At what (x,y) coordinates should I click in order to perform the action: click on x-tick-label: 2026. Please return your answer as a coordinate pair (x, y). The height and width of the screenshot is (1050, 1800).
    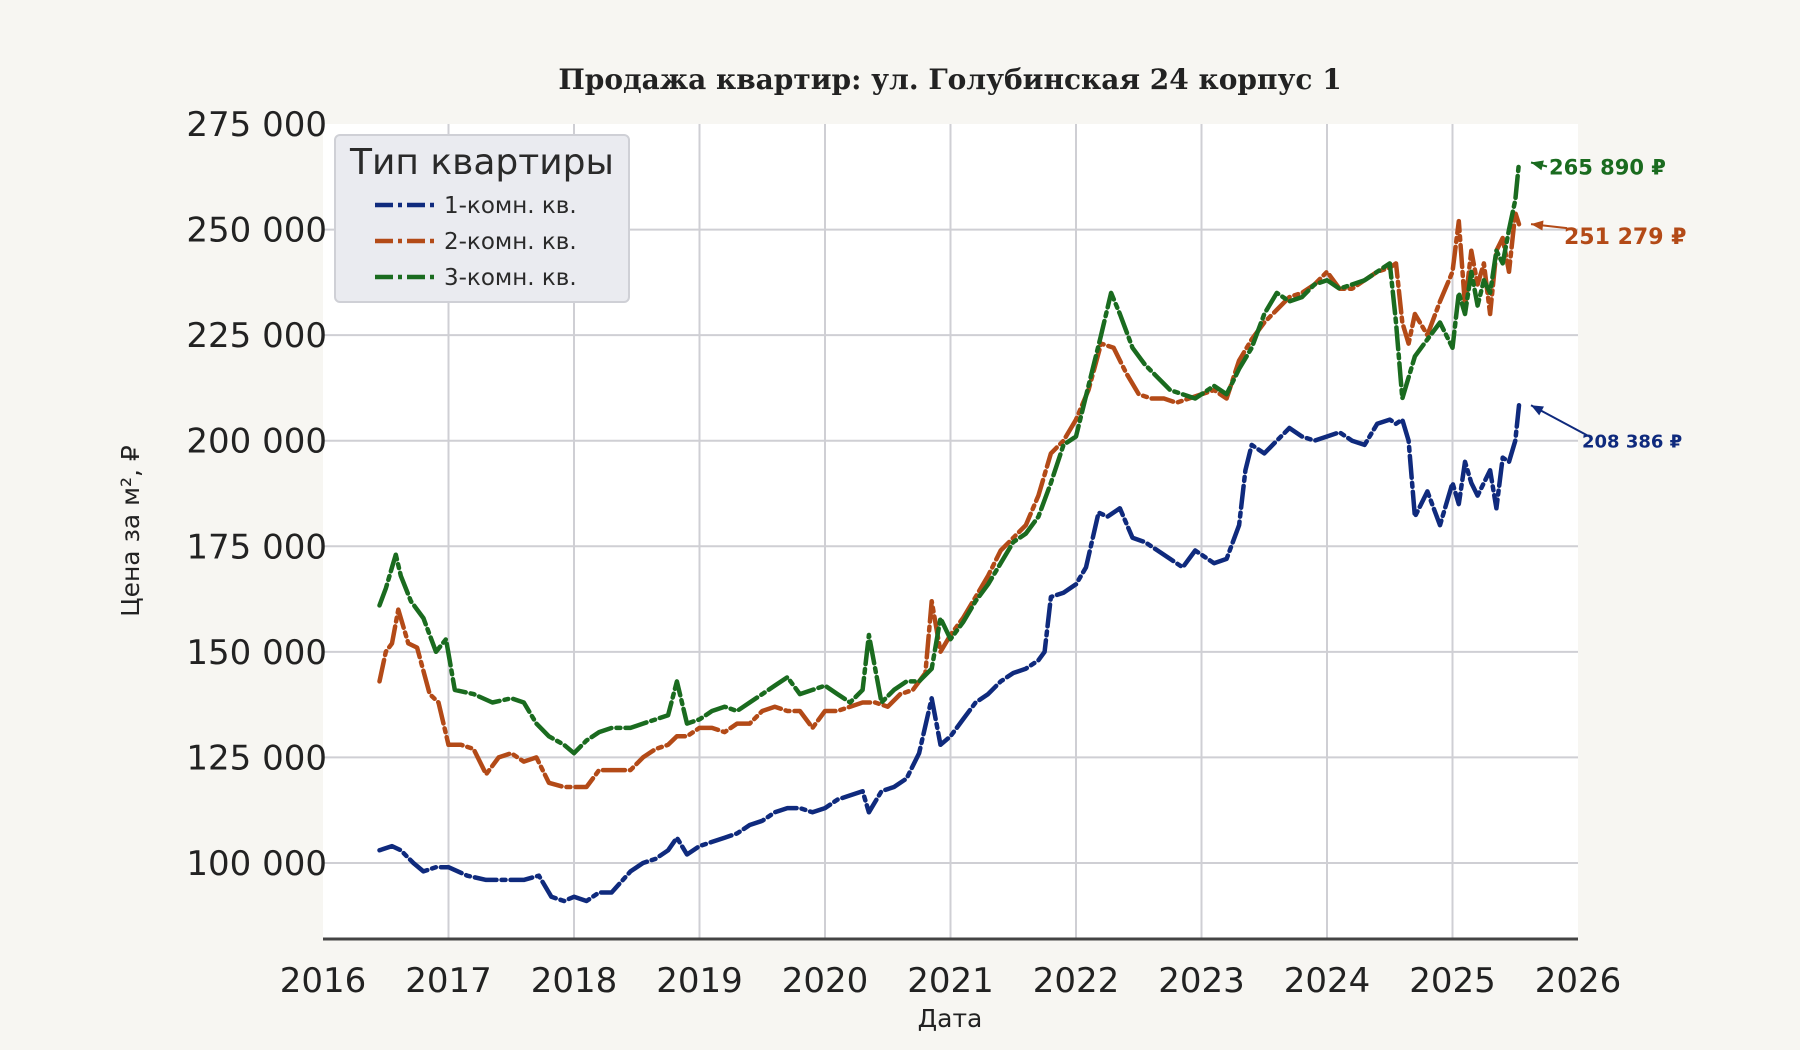
    Looking at the image, I should click on (1578, 981).